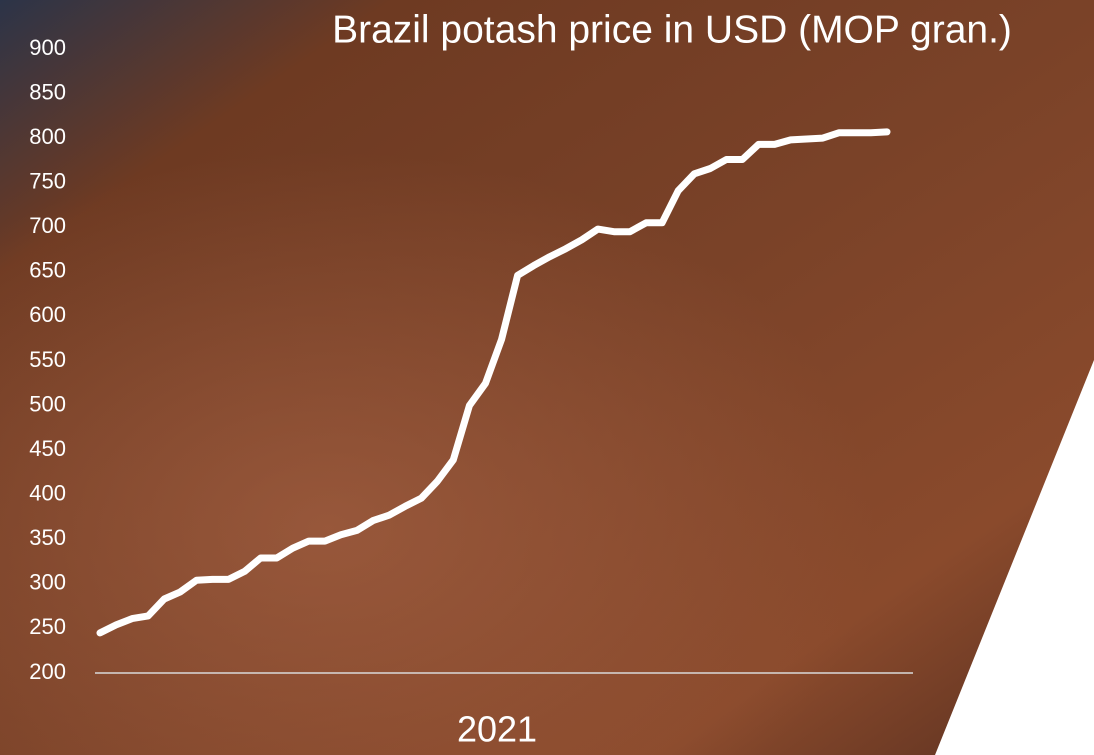 Image resolution: width=1094 pixels, height=755 pixels. I want to click on y-tick-label: 700, so click(47, 225).